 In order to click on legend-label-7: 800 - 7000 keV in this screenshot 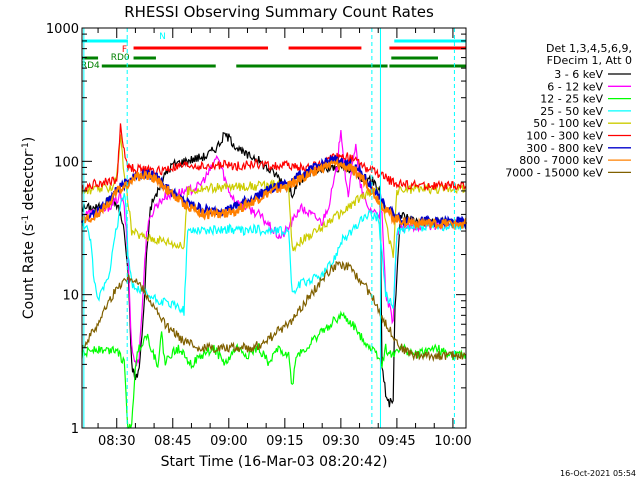, I will do `click(561, 160)`.